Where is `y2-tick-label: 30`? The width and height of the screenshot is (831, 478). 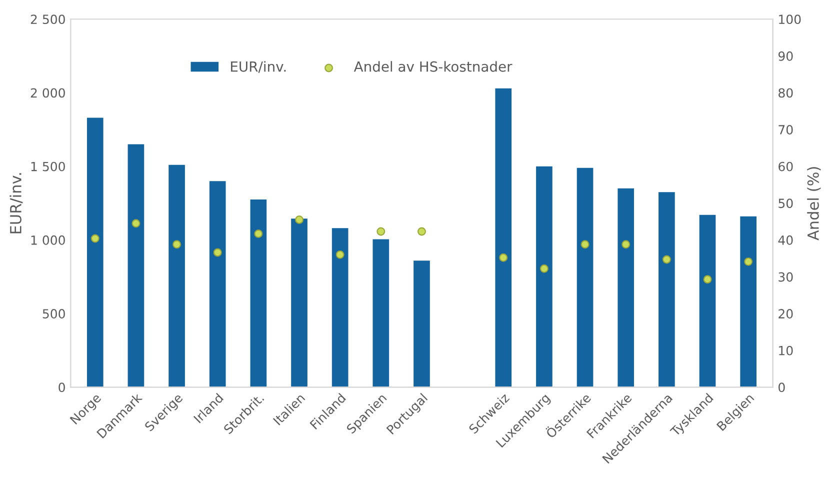 y2-tick-label: 30 is located at coordinates (785, 277).